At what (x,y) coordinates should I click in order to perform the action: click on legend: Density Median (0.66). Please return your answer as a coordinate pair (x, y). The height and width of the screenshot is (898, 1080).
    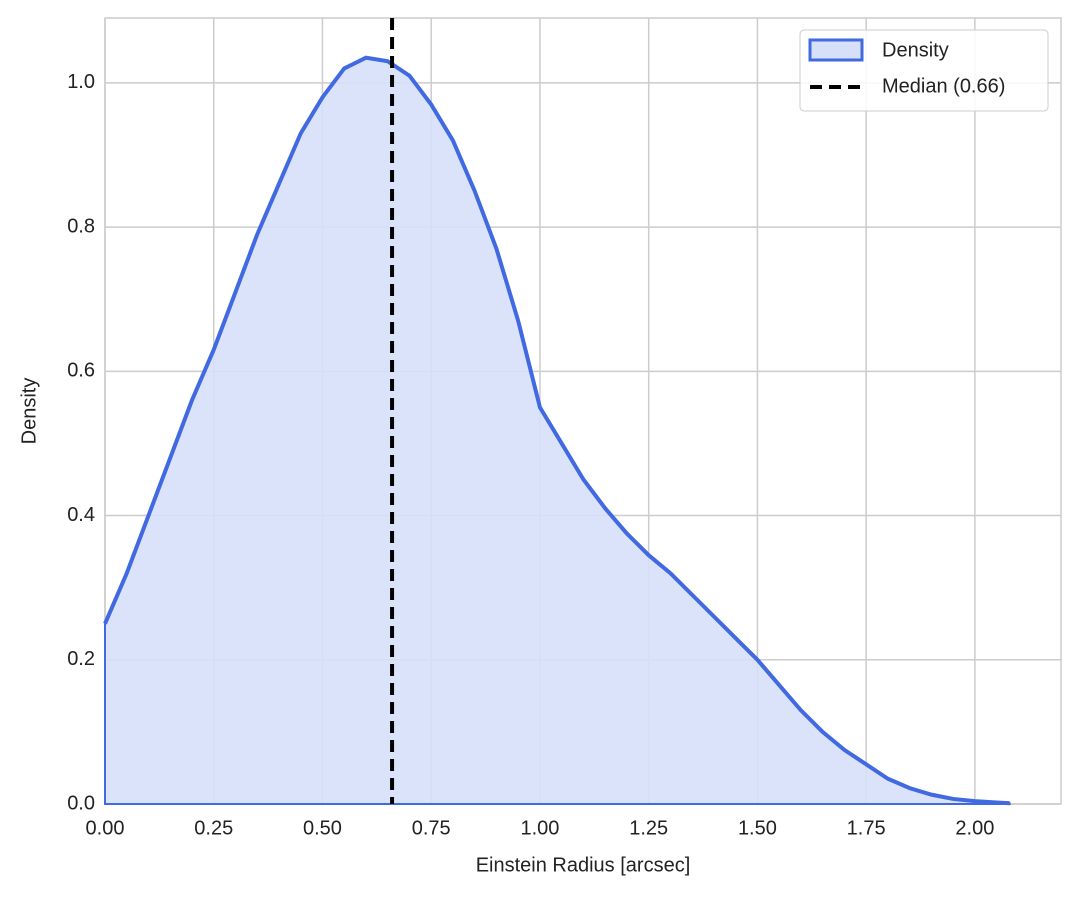
    Looking at the image, I should click on (924, 70).